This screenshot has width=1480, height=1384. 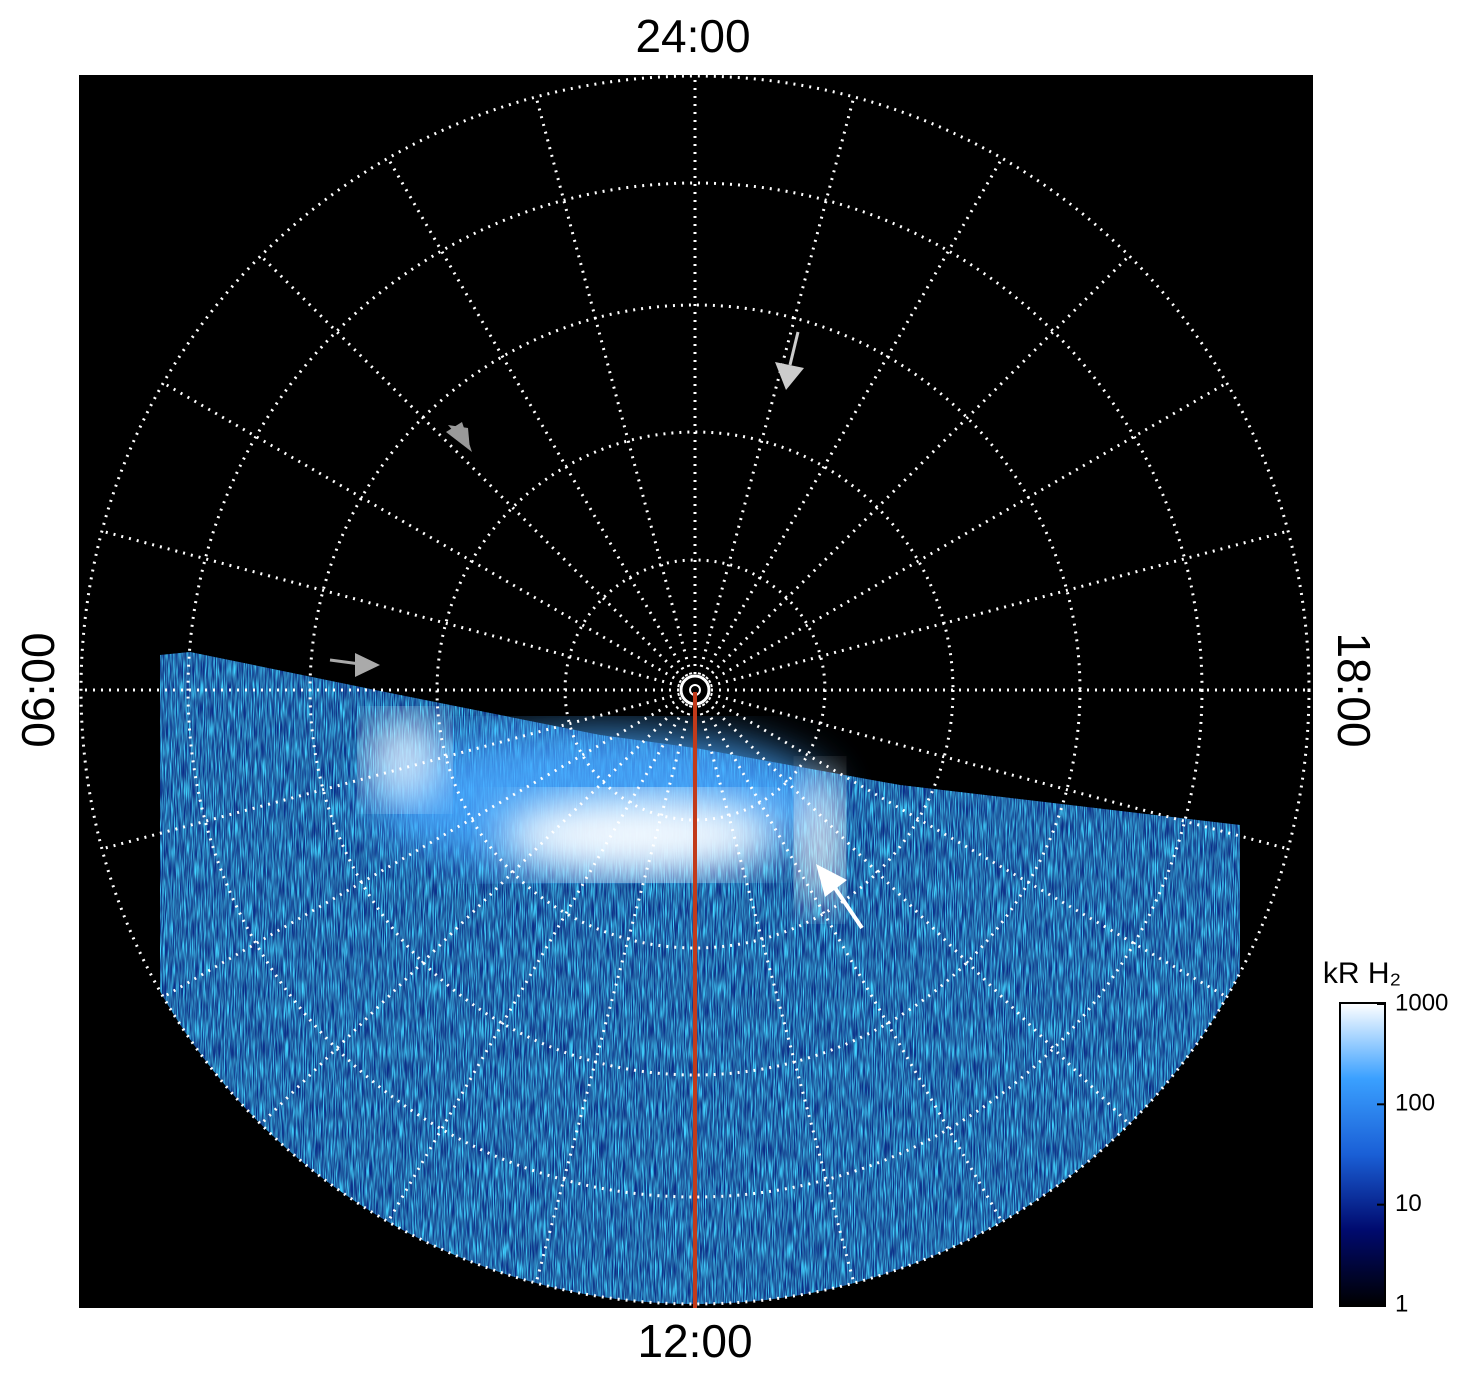 I want to click on colorbar-tick-label: 1000, so click(x=1421, y=1002).